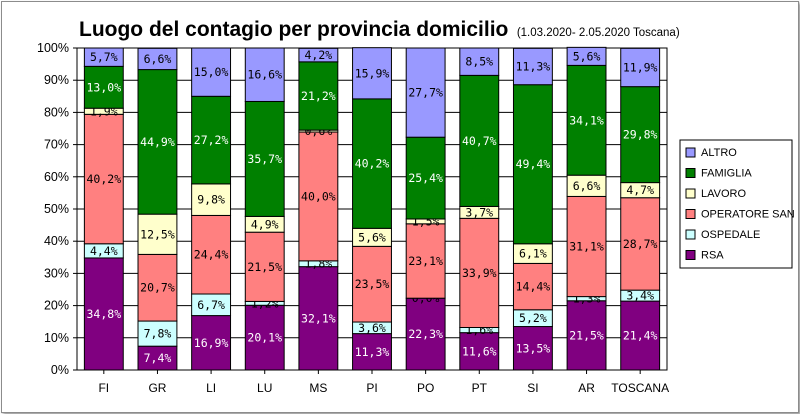 This screenshot has width=800, height=414. I want to click on data-label: 3,7%, so click(479, 212).